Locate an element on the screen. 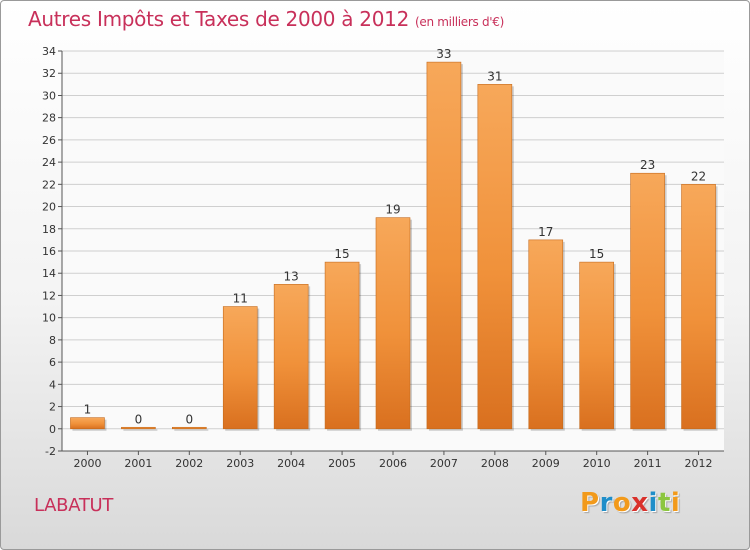  y-tick-label: 10 is located at coordinates (49, 318).